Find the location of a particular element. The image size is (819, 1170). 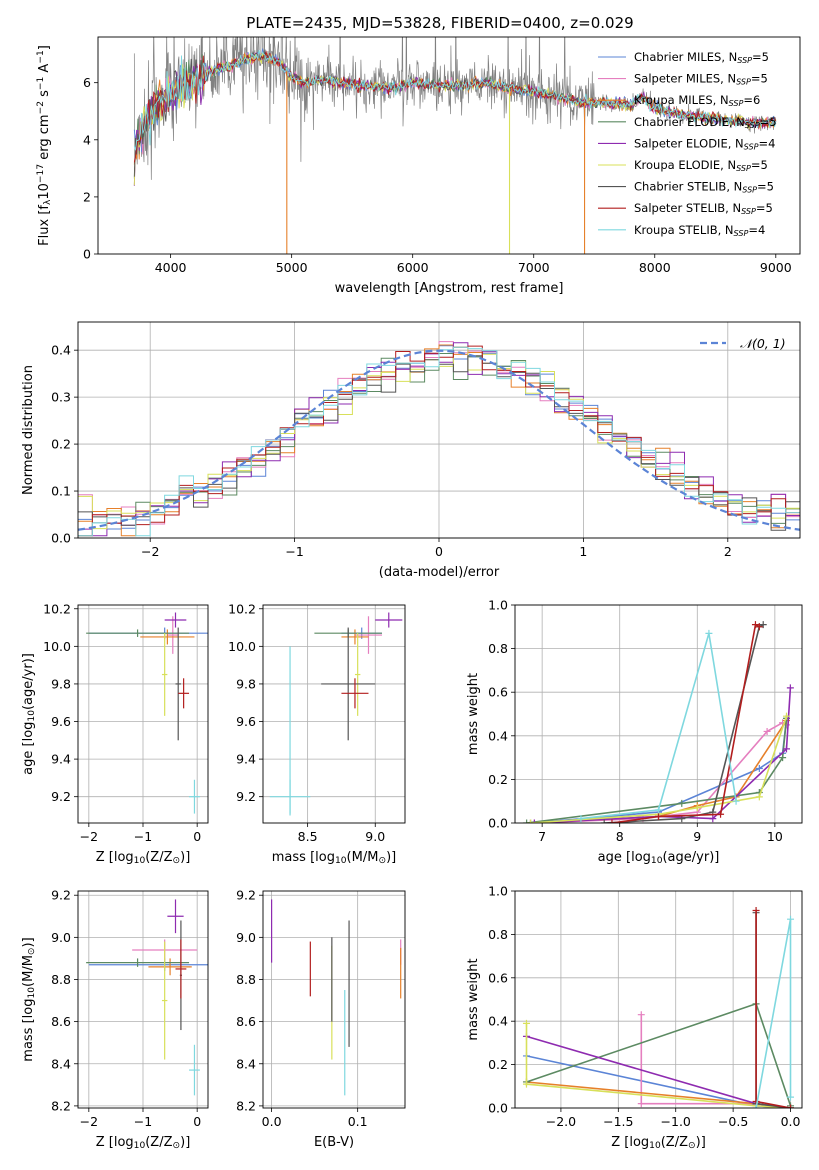

label-part: )] is located at coordinates (391, 857).